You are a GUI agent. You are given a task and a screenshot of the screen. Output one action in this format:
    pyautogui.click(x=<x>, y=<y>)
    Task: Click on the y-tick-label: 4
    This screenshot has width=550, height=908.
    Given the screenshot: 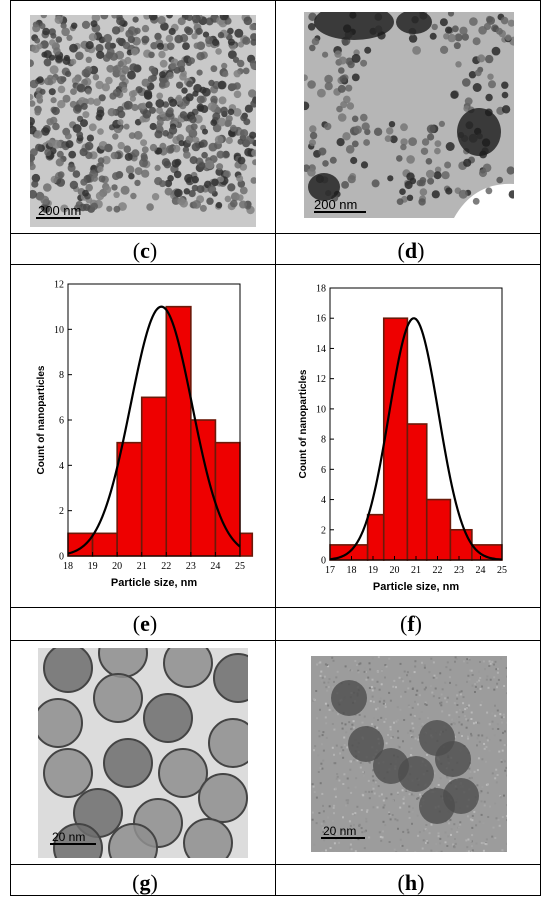 What is the action you would take?
    pyautogui.click(x=323, y=500)
    